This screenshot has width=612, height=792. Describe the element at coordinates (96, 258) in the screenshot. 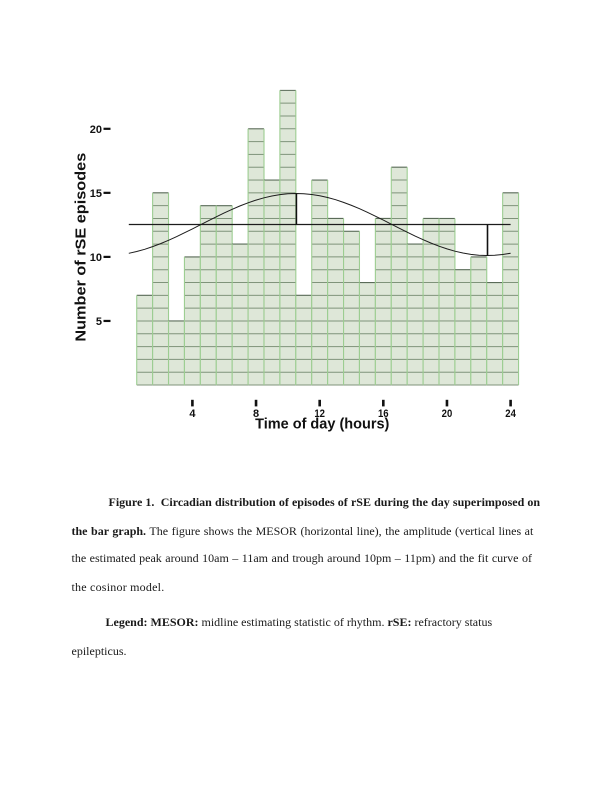

I see `svg-text: 10` at that location.